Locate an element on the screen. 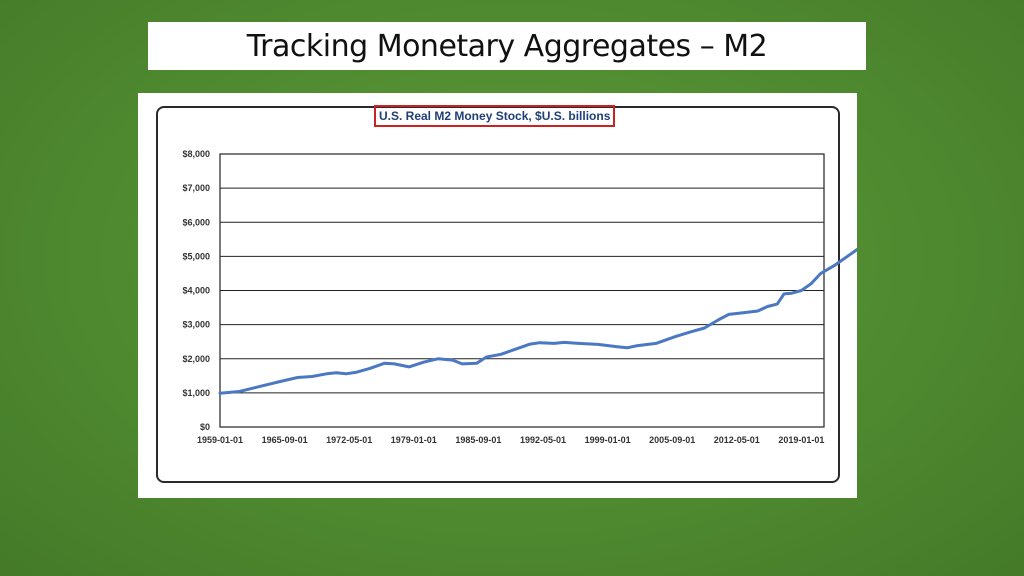  x-tick-label: 2012-05-01 is located at coordinates (737, 440).